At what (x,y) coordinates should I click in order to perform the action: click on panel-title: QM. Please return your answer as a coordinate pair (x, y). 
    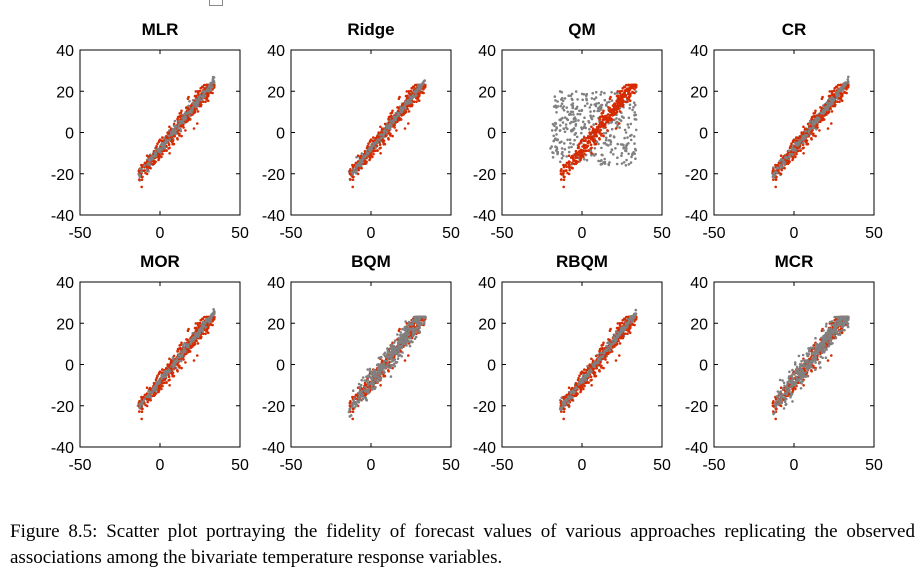
    Looking at the image, I should click on (581, 29).